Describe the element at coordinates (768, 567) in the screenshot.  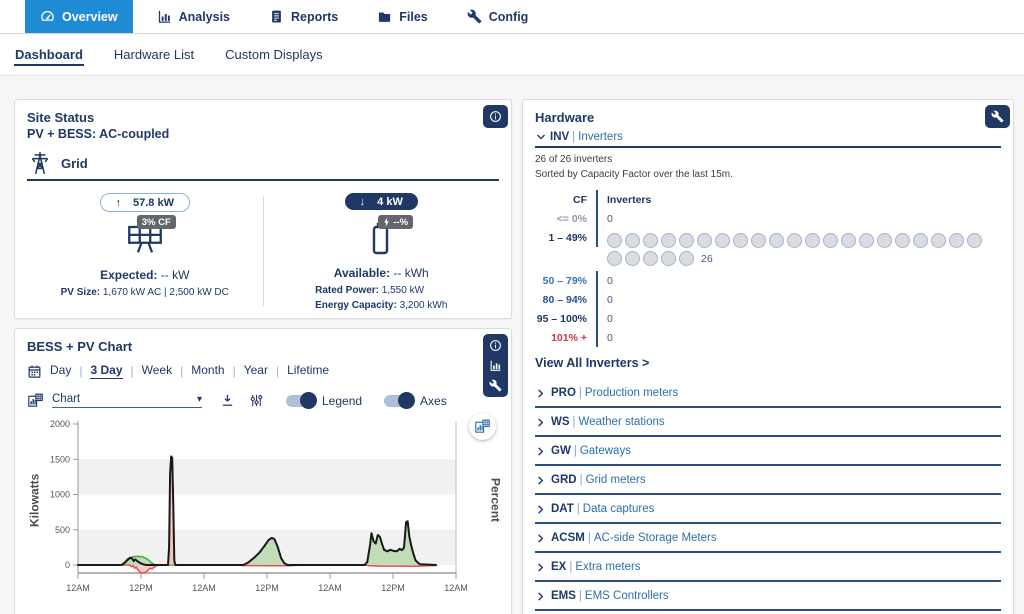
I see `hardware-section-ex: EX | Extra meters` at that location.